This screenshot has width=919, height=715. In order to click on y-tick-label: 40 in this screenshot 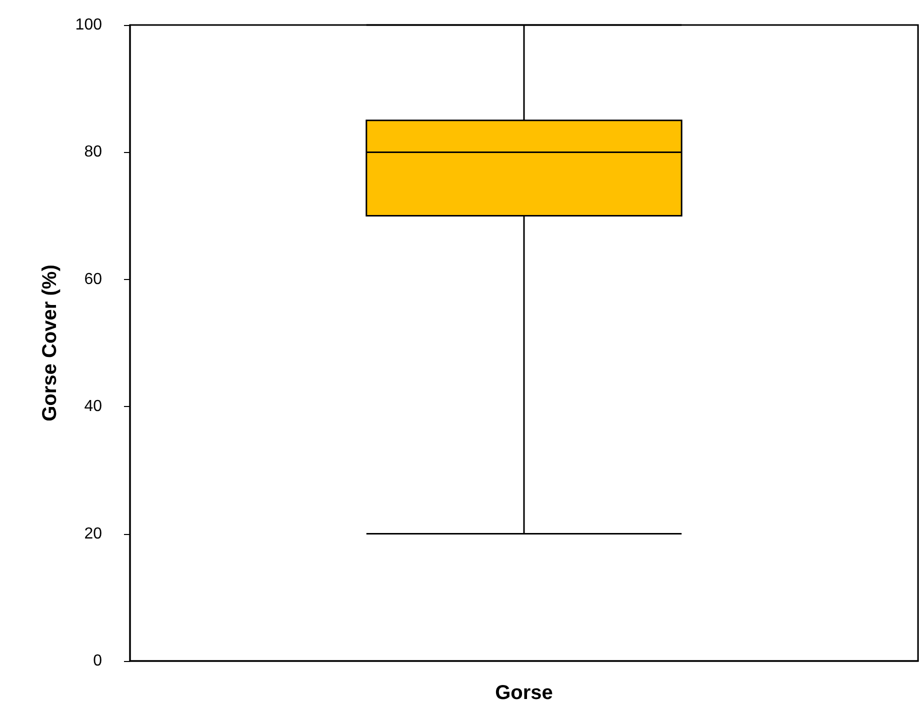, I will do `click(93, 407)`.